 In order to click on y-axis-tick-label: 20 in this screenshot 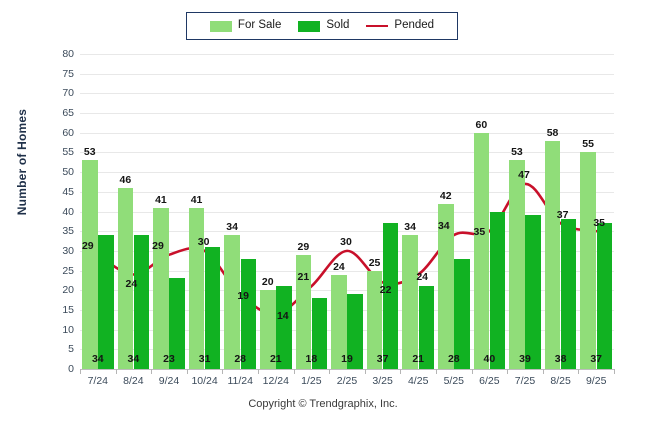, I will do `click(68, 290)`.